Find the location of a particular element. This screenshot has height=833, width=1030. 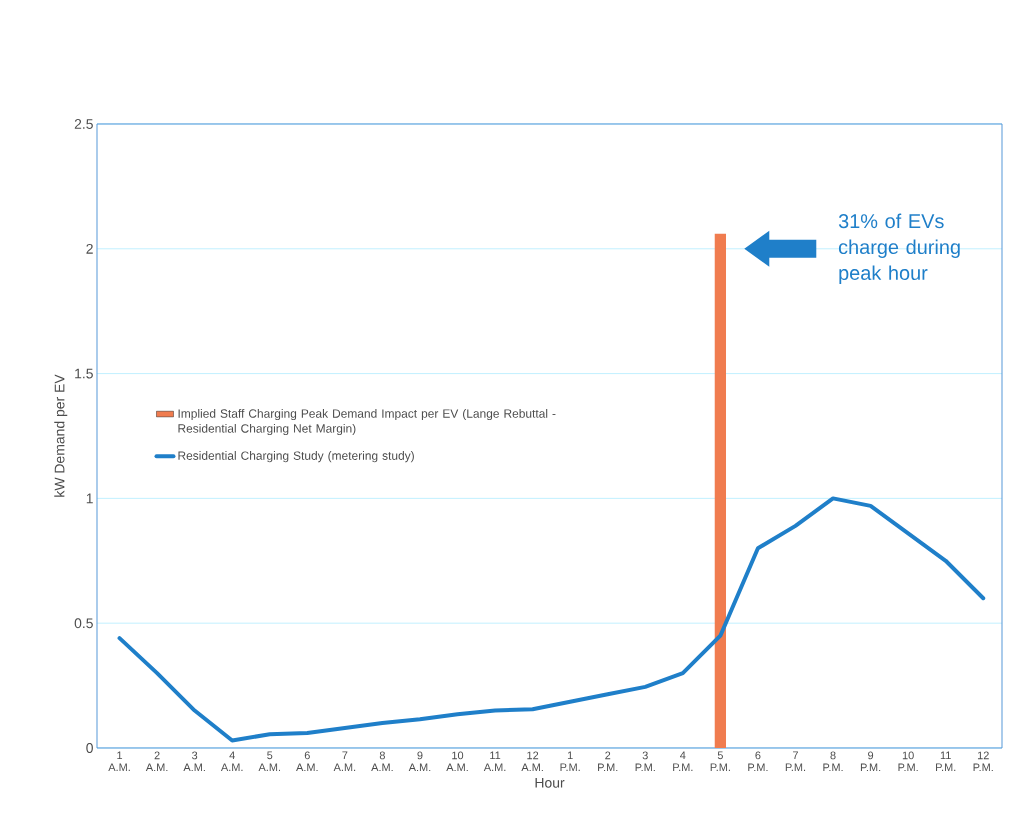

annotation: 31% of EVs charge during peak hour is located at coordinates (899, 248).